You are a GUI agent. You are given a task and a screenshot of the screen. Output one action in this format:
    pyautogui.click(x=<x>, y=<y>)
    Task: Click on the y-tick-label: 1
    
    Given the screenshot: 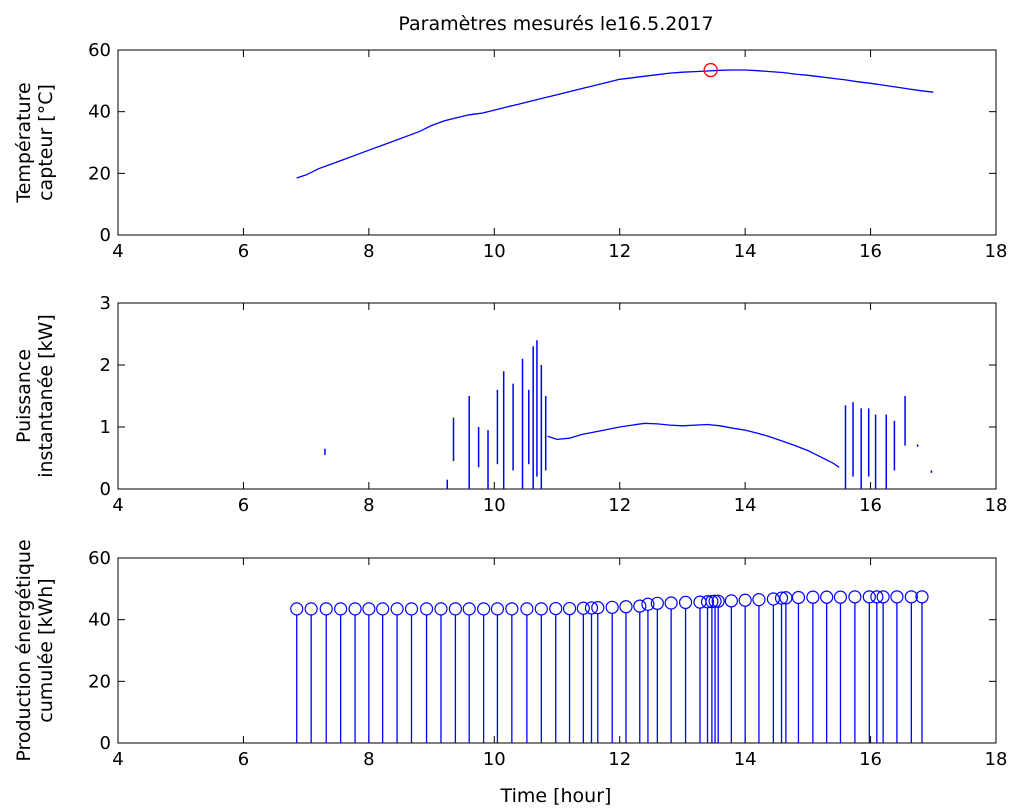 What is the action you would take?
    pyautogui.click(x=105, y=427)
    